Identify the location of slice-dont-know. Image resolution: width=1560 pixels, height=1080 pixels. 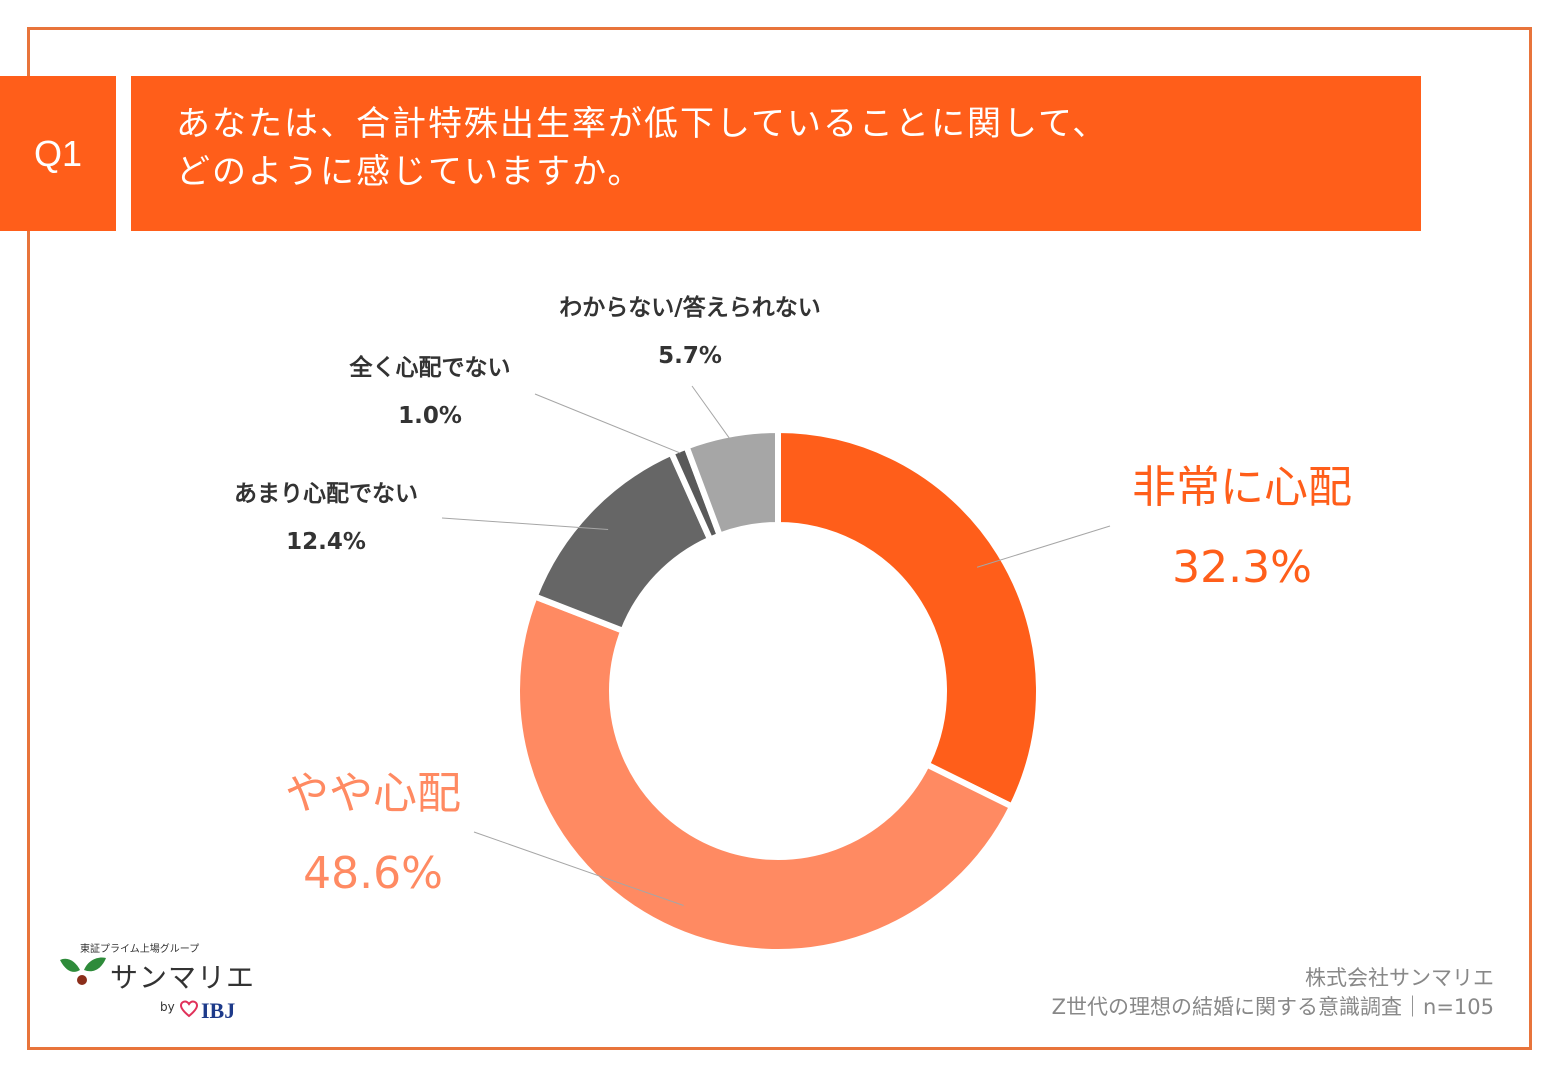
(732, 483).